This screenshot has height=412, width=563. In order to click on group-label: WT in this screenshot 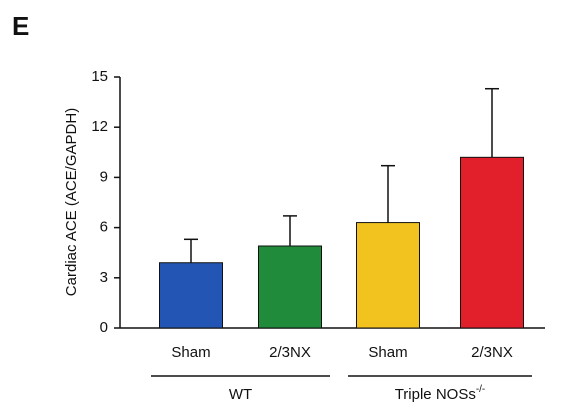, I will do `click(240, 394)`.